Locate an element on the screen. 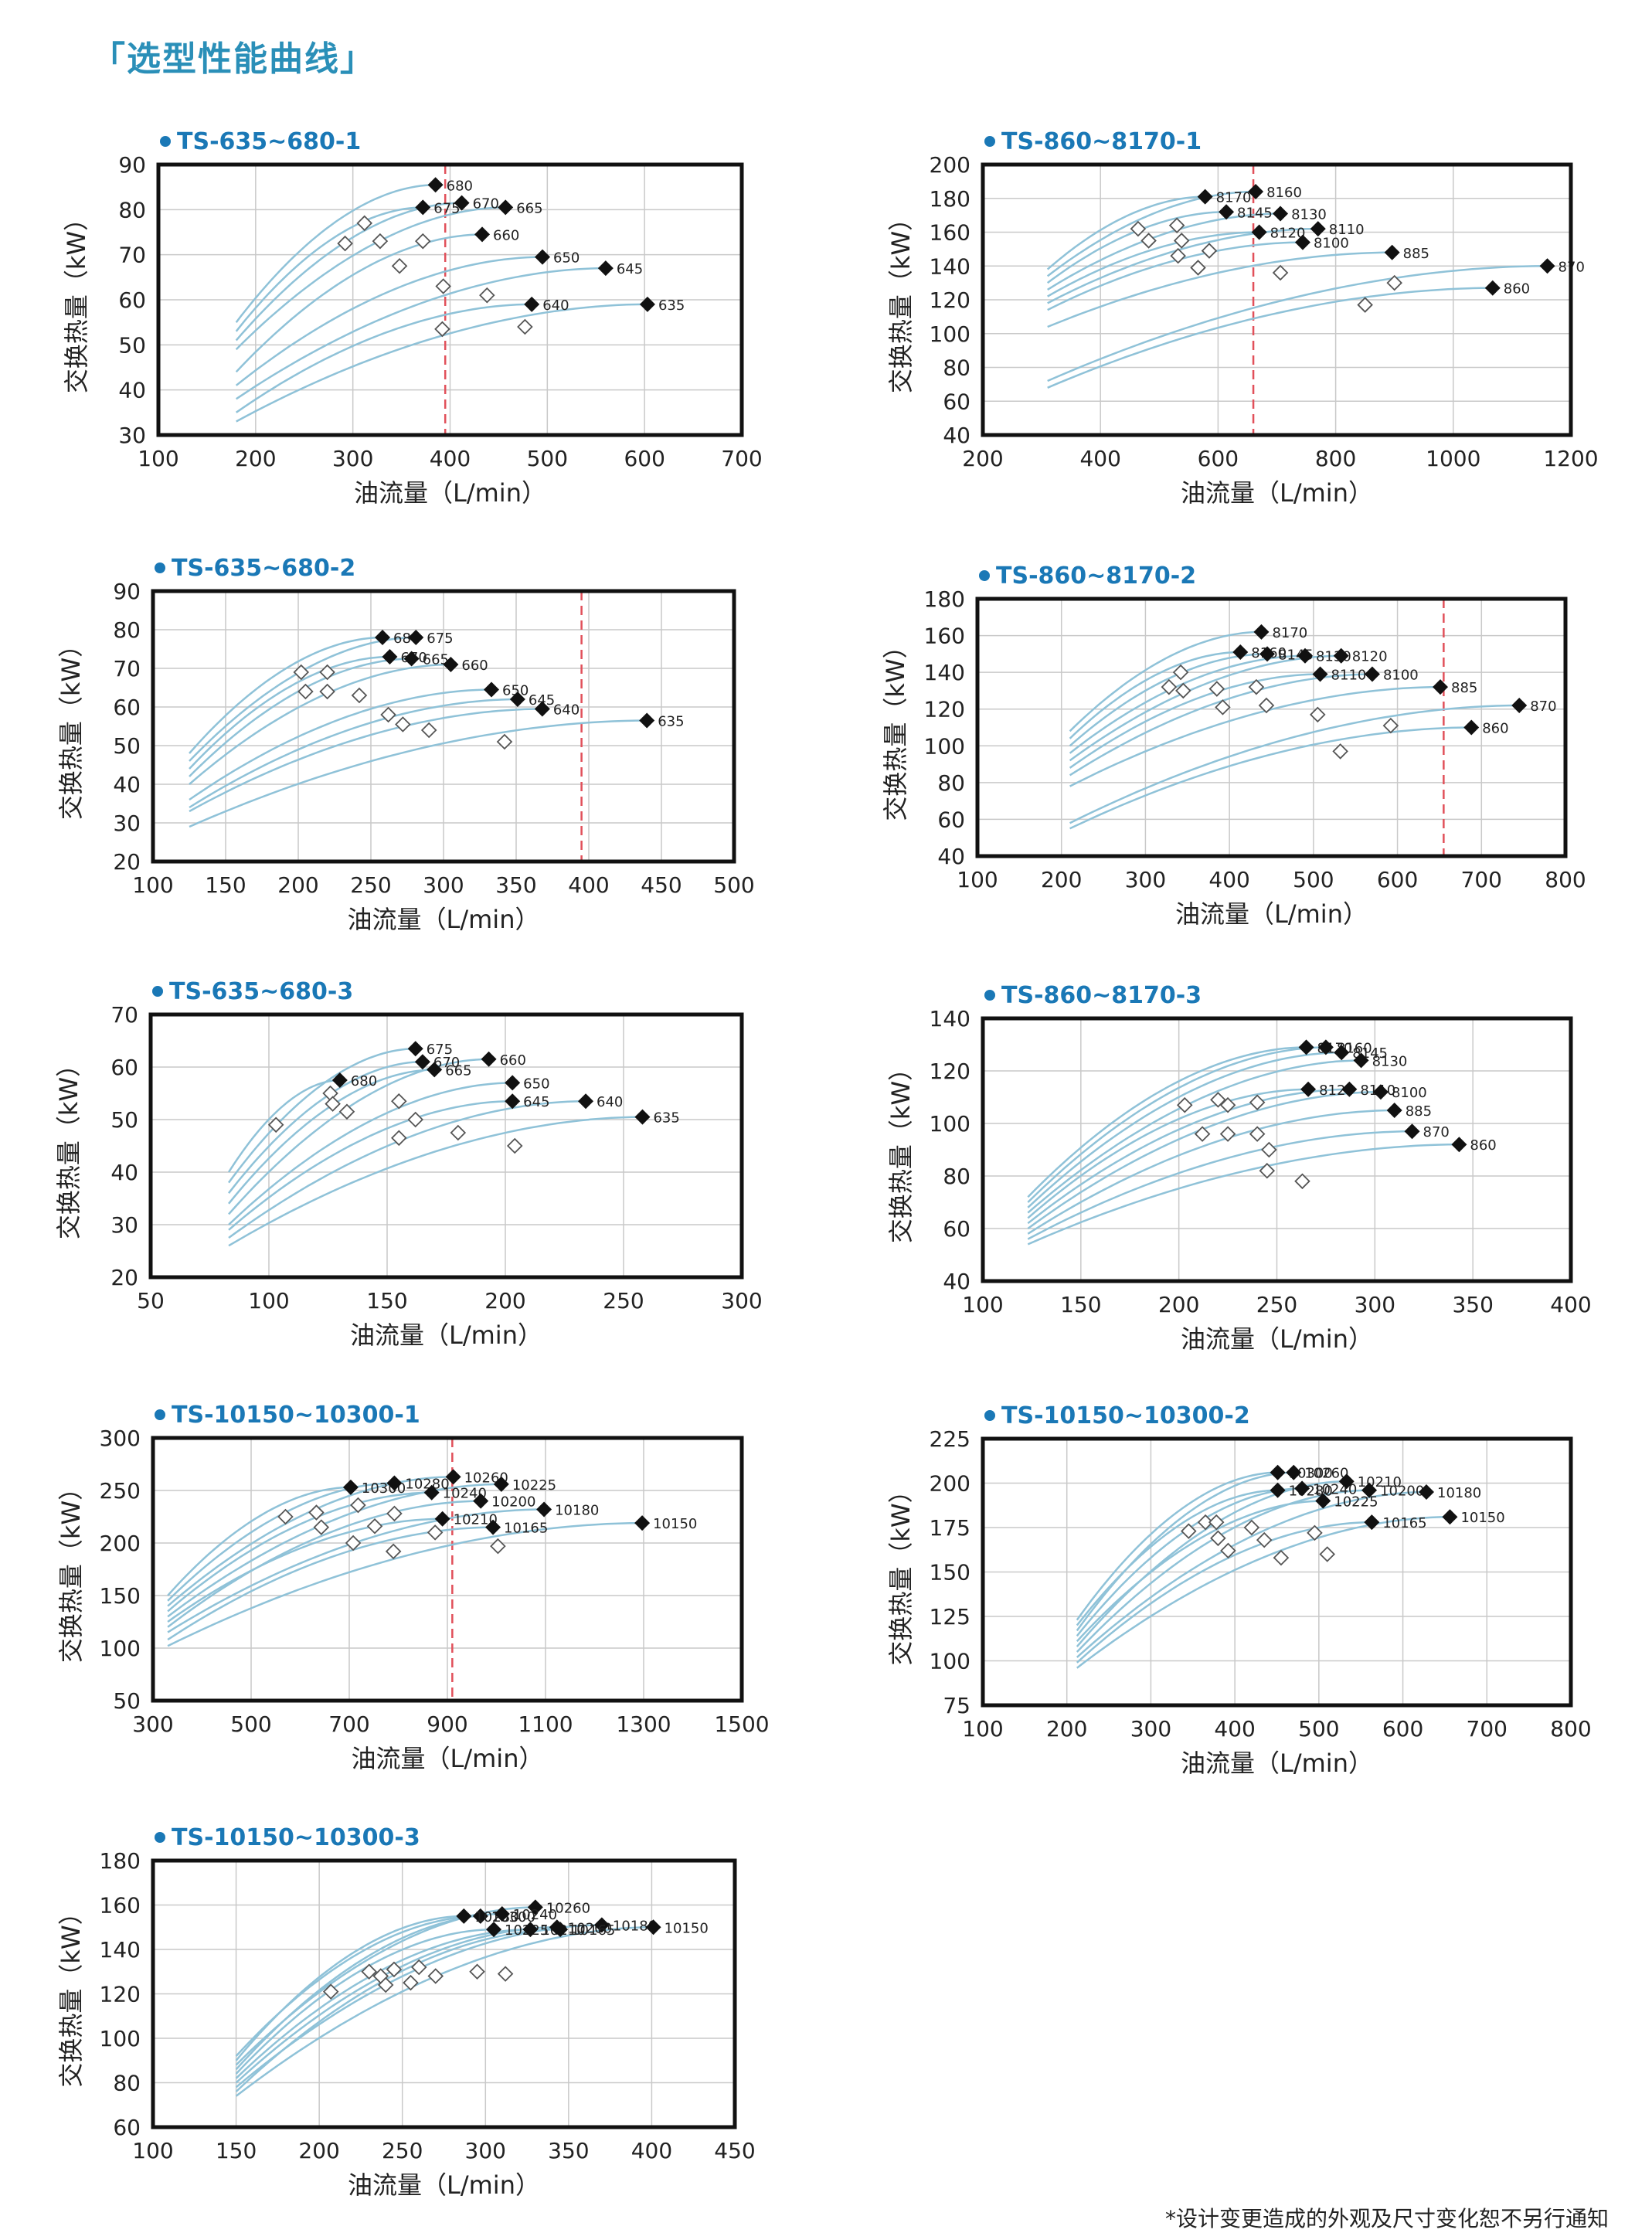 The width and height of the screenshot is (1652, 2233). x-tick-label: 500 is located at coordinates (1319, 1729).